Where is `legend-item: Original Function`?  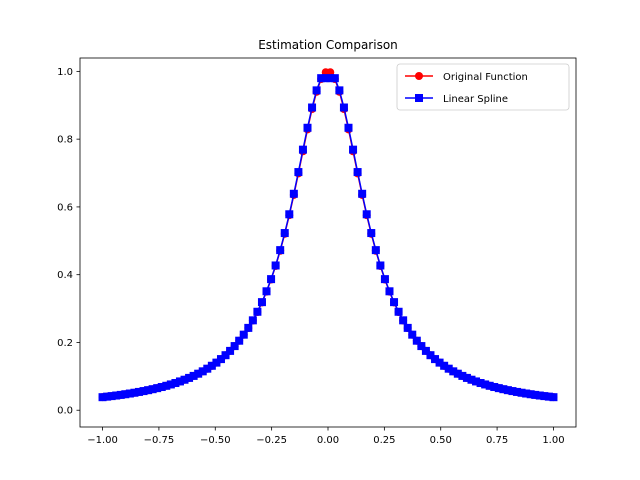
legend-item: Original Function is located at coordinates (466, 77).